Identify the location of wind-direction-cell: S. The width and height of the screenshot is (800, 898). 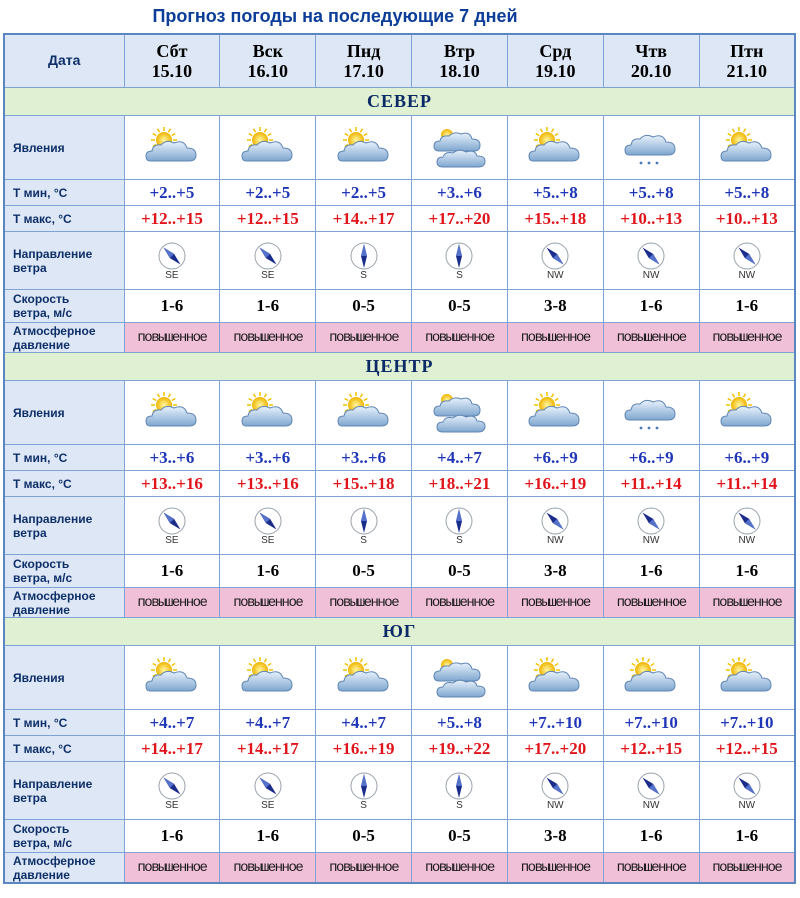
(459, 525).